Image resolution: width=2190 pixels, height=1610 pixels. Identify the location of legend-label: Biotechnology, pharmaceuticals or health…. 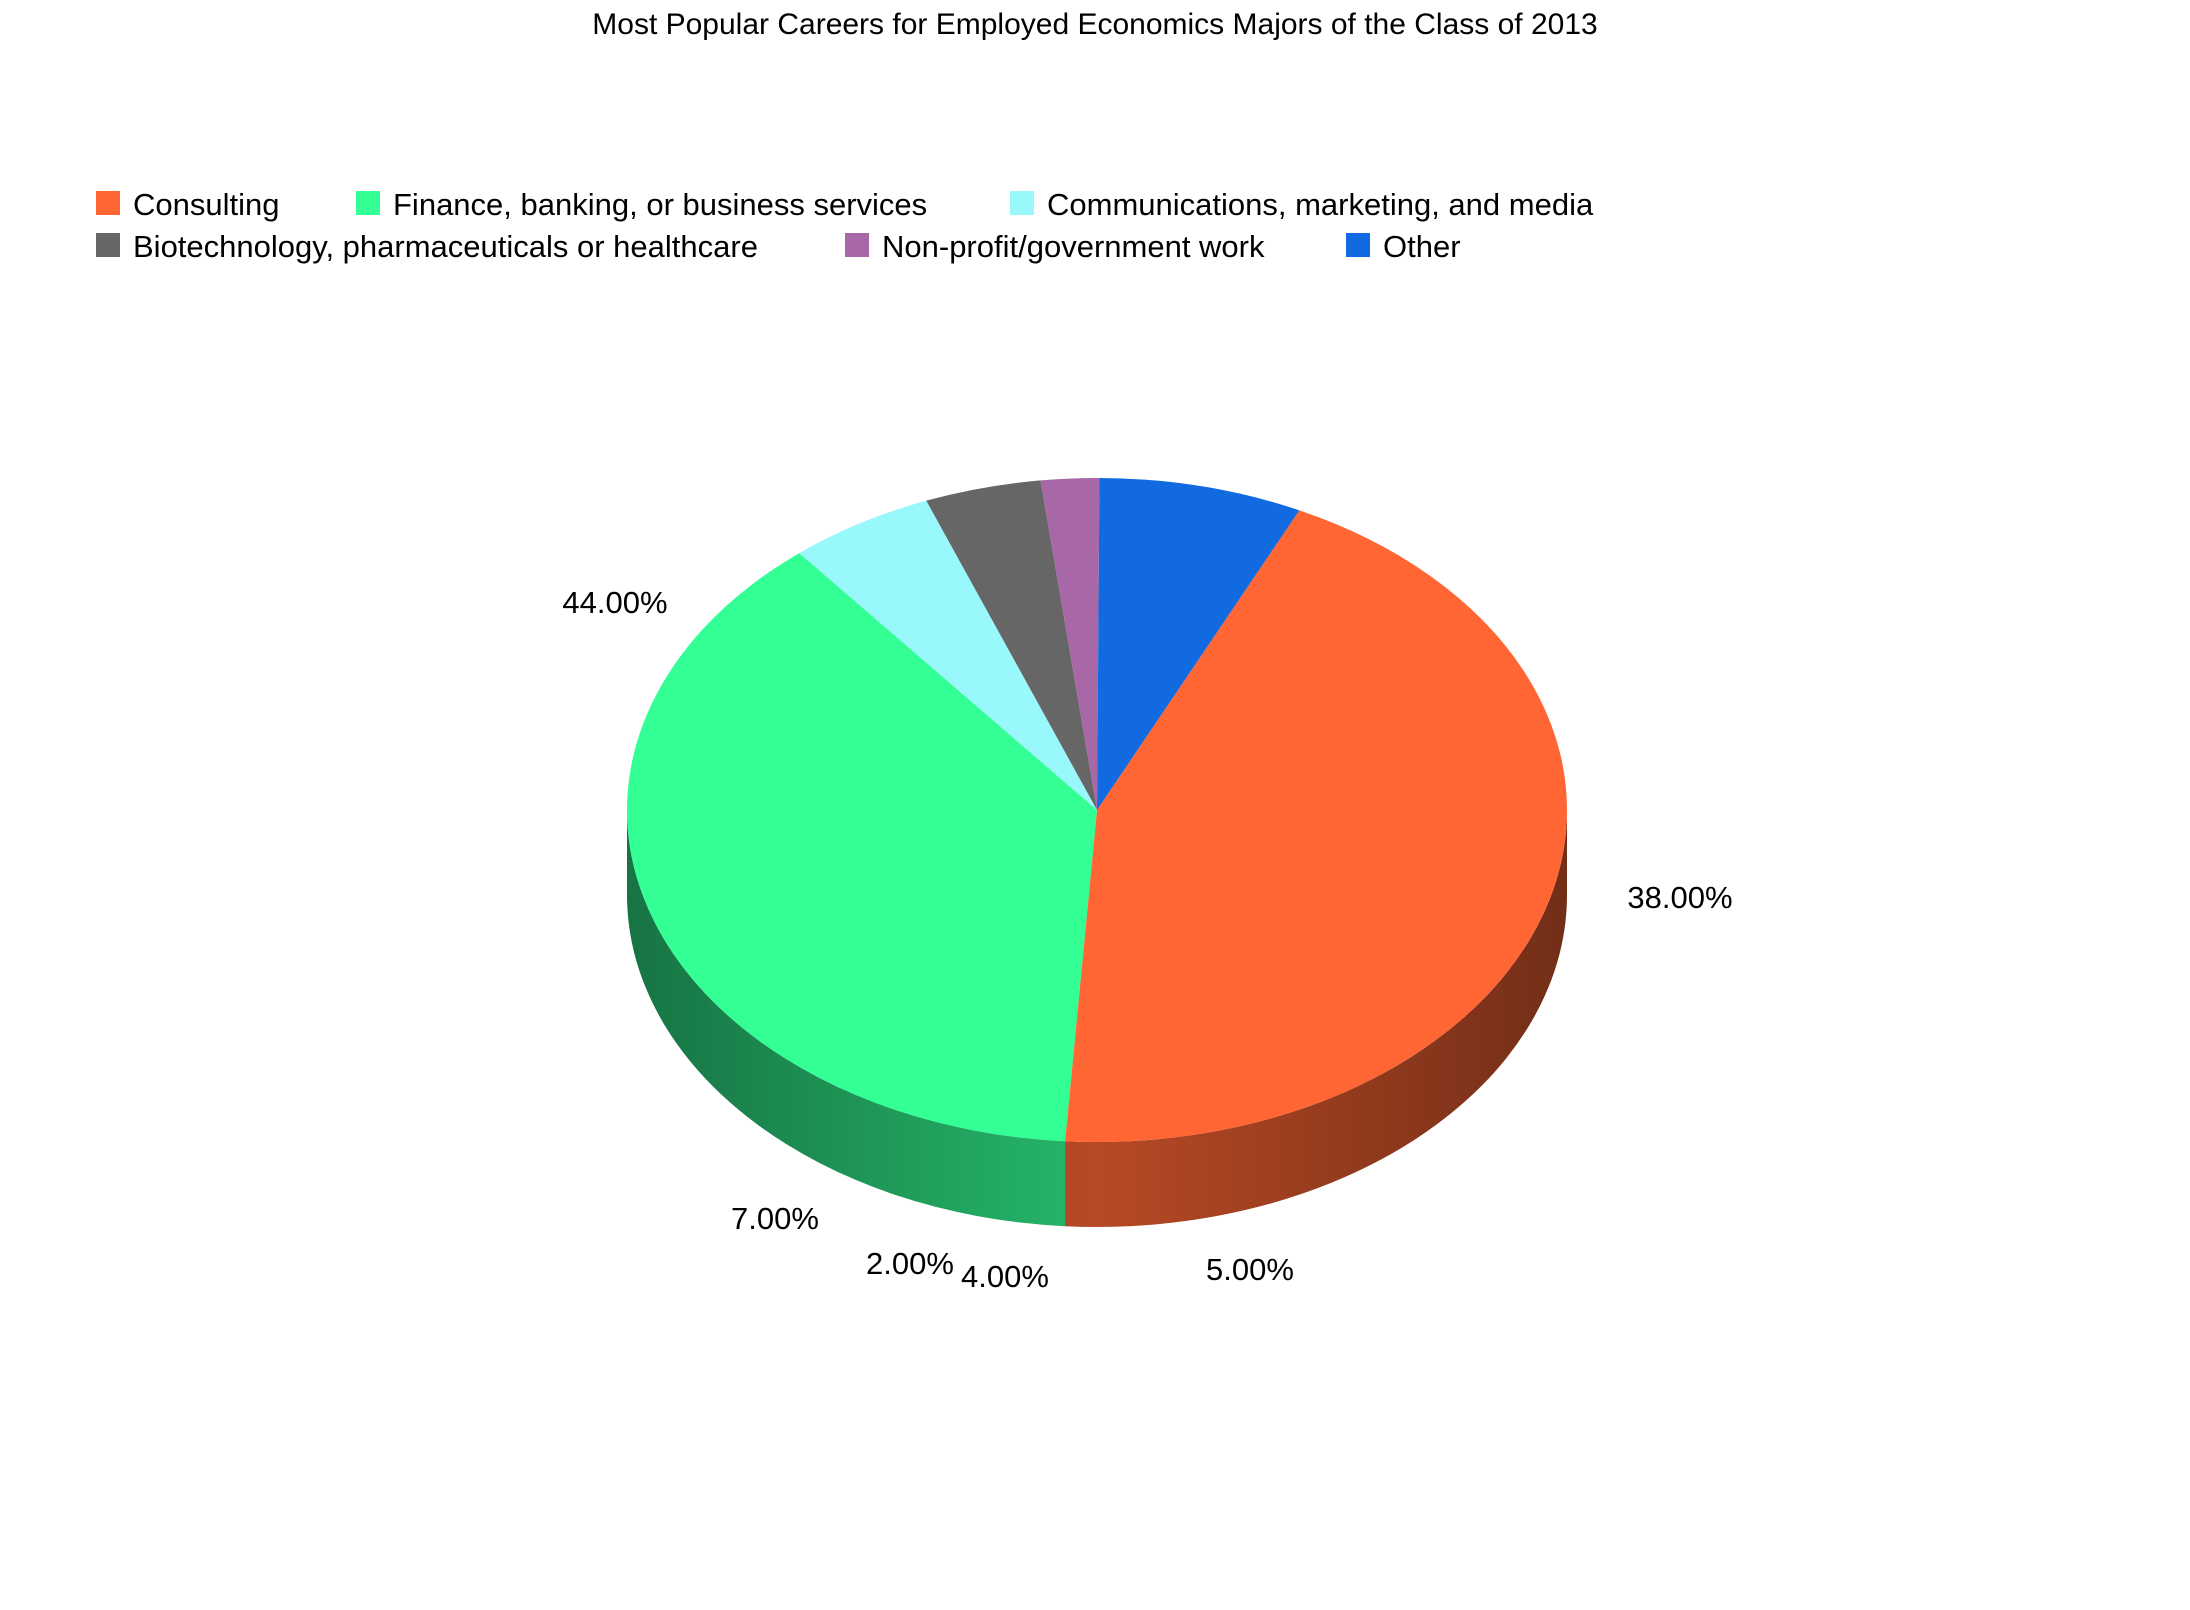
(445, 246).